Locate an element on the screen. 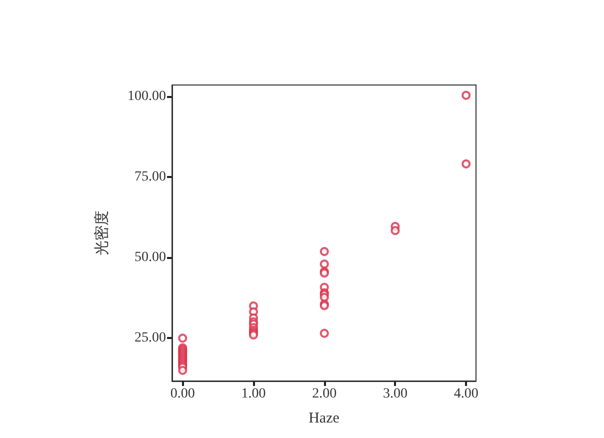 The image size is (604, 438). x-tick-label: 3.00 is located at coordinates (395, 394).